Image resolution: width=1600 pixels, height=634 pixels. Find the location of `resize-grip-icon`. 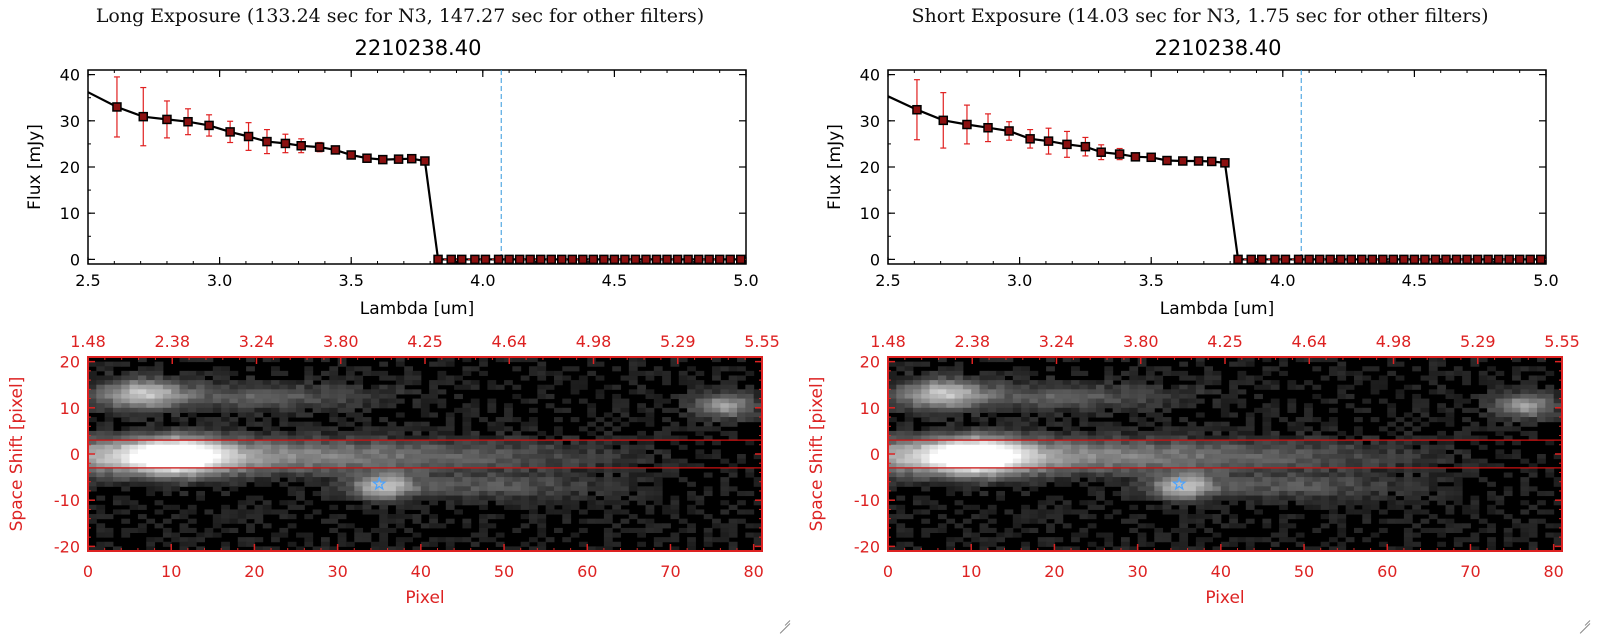

resize-grip-icon is located at coordinates (782, 616).